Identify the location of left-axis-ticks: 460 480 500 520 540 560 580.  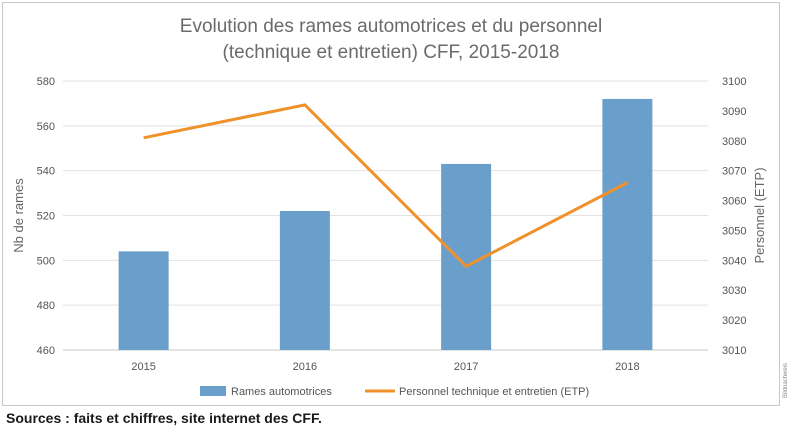
(46, 216).